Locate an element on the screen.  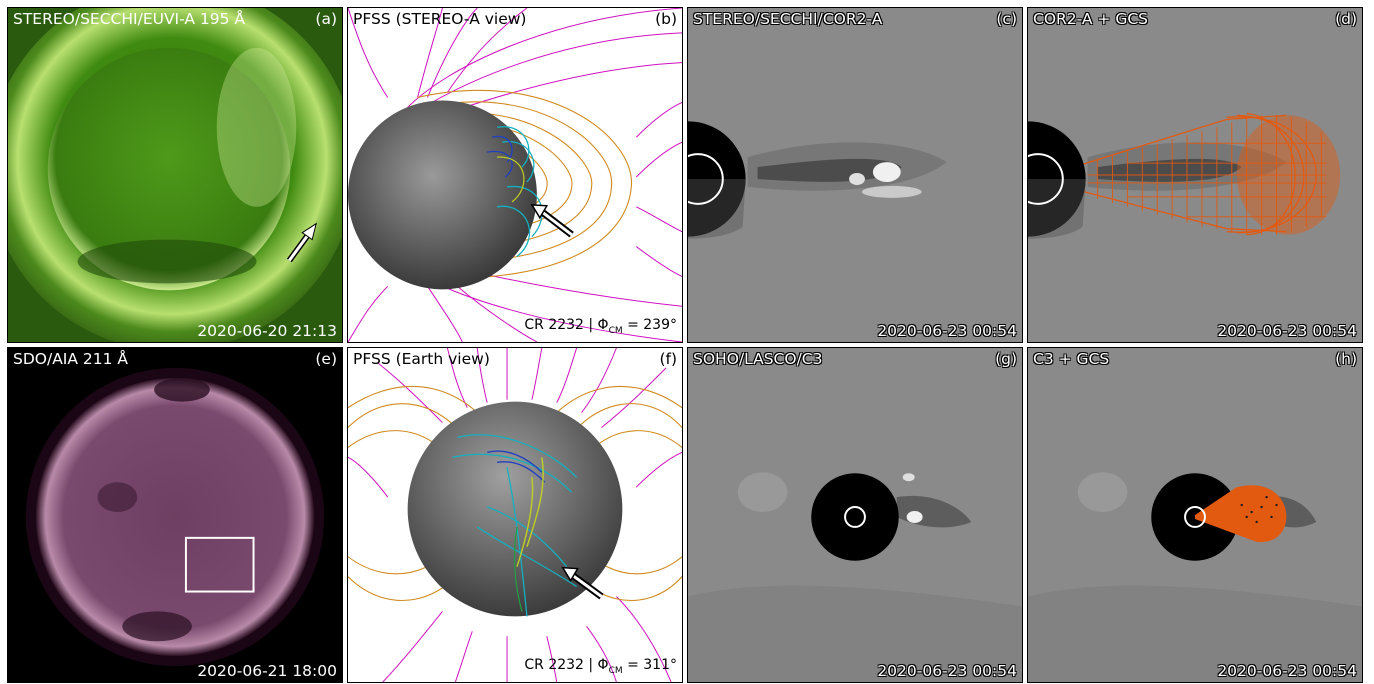
panel-h-c3-gcs: C3 + GCS (h) 2020-06-23 00:54 is located at coordinates (1195, 515).